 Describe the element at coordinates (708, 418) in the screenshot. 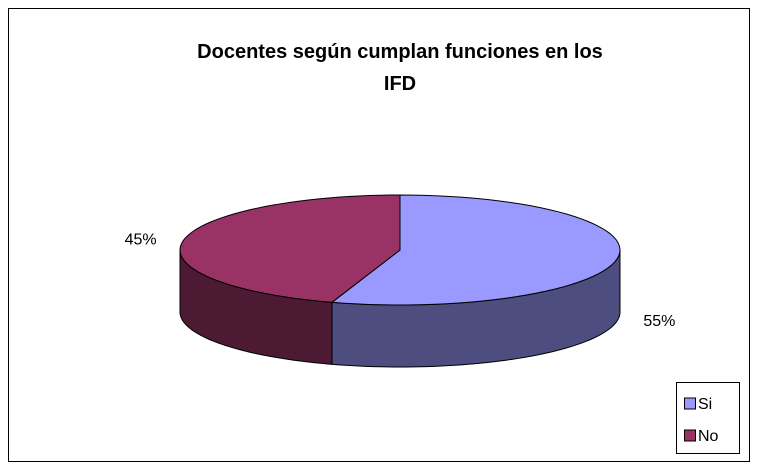

I see `legend-box` at that location.